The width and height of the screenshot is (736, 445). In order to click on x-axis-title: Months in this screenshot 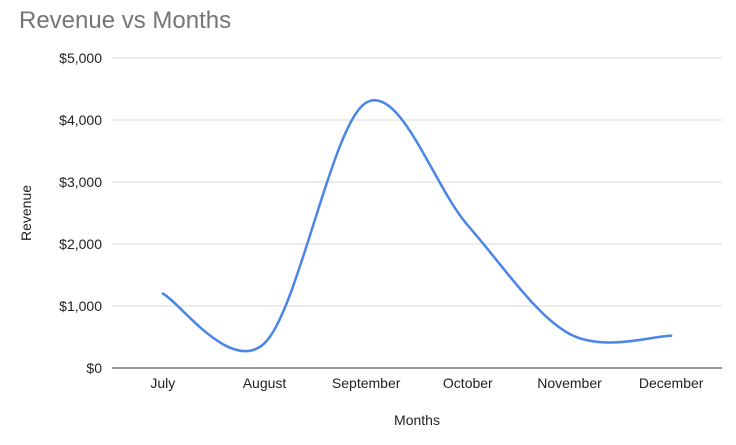, I will do `click(417, 420)`.